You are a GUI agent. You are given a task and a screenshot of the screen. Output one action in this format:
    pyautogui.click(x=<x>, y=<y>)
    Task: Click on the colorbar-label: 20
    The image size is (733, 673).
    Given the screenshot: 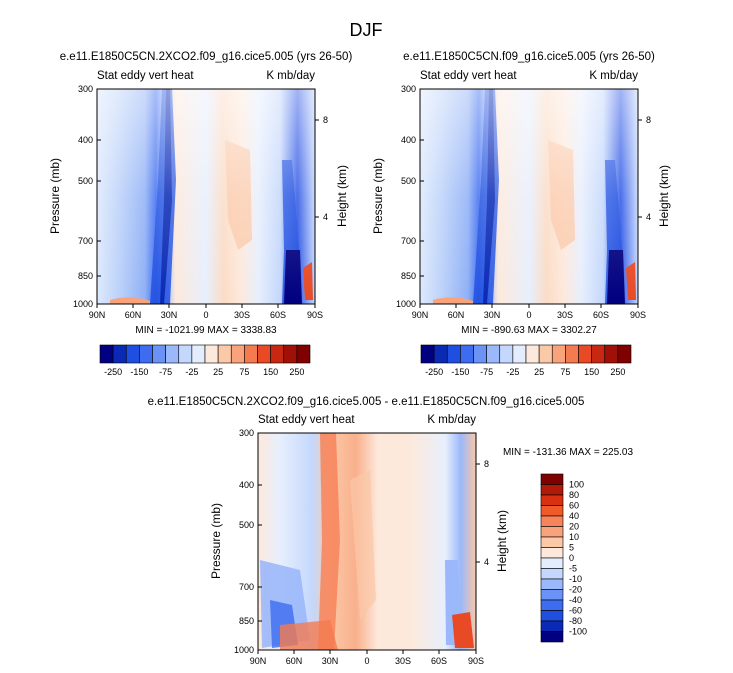 What is the action you would take?
    pyautogui.click(x=574, y=527)
    